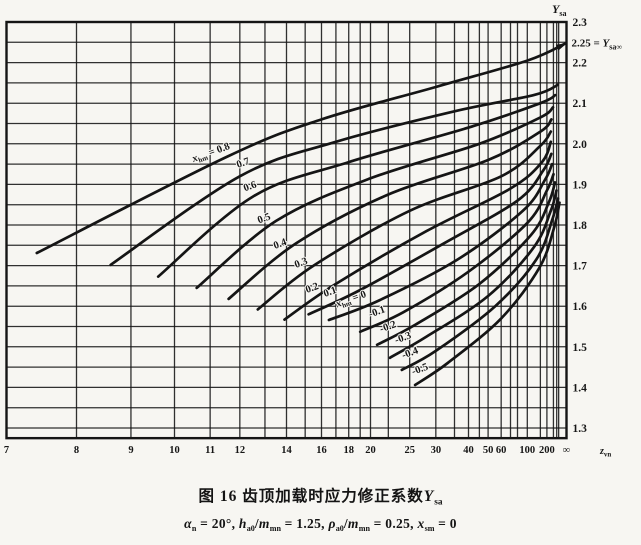 The width and height of the screenshot is (641, 545). Describe the element at coordinates (210, 450) in the screenshot. I see `x-tick-11: 11` at that location.